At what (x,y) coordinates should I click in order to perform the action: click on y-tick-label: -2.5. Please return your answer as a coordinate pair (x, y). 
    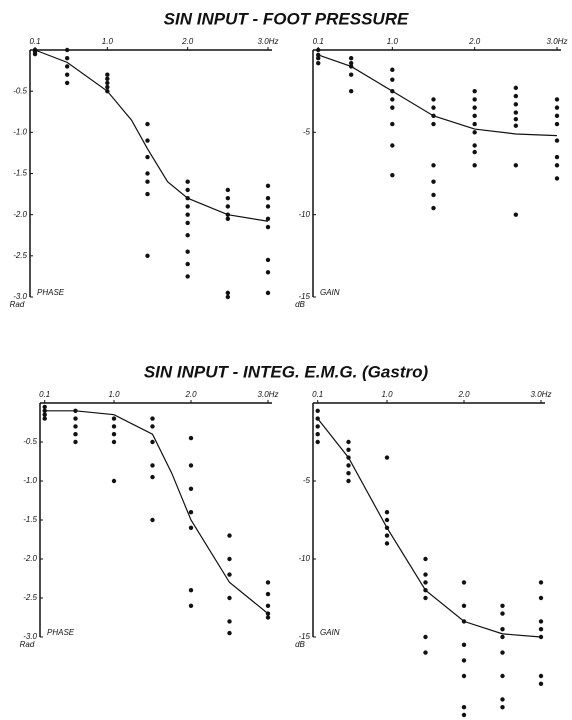
    Looking at the image, I should click on (20, 255).